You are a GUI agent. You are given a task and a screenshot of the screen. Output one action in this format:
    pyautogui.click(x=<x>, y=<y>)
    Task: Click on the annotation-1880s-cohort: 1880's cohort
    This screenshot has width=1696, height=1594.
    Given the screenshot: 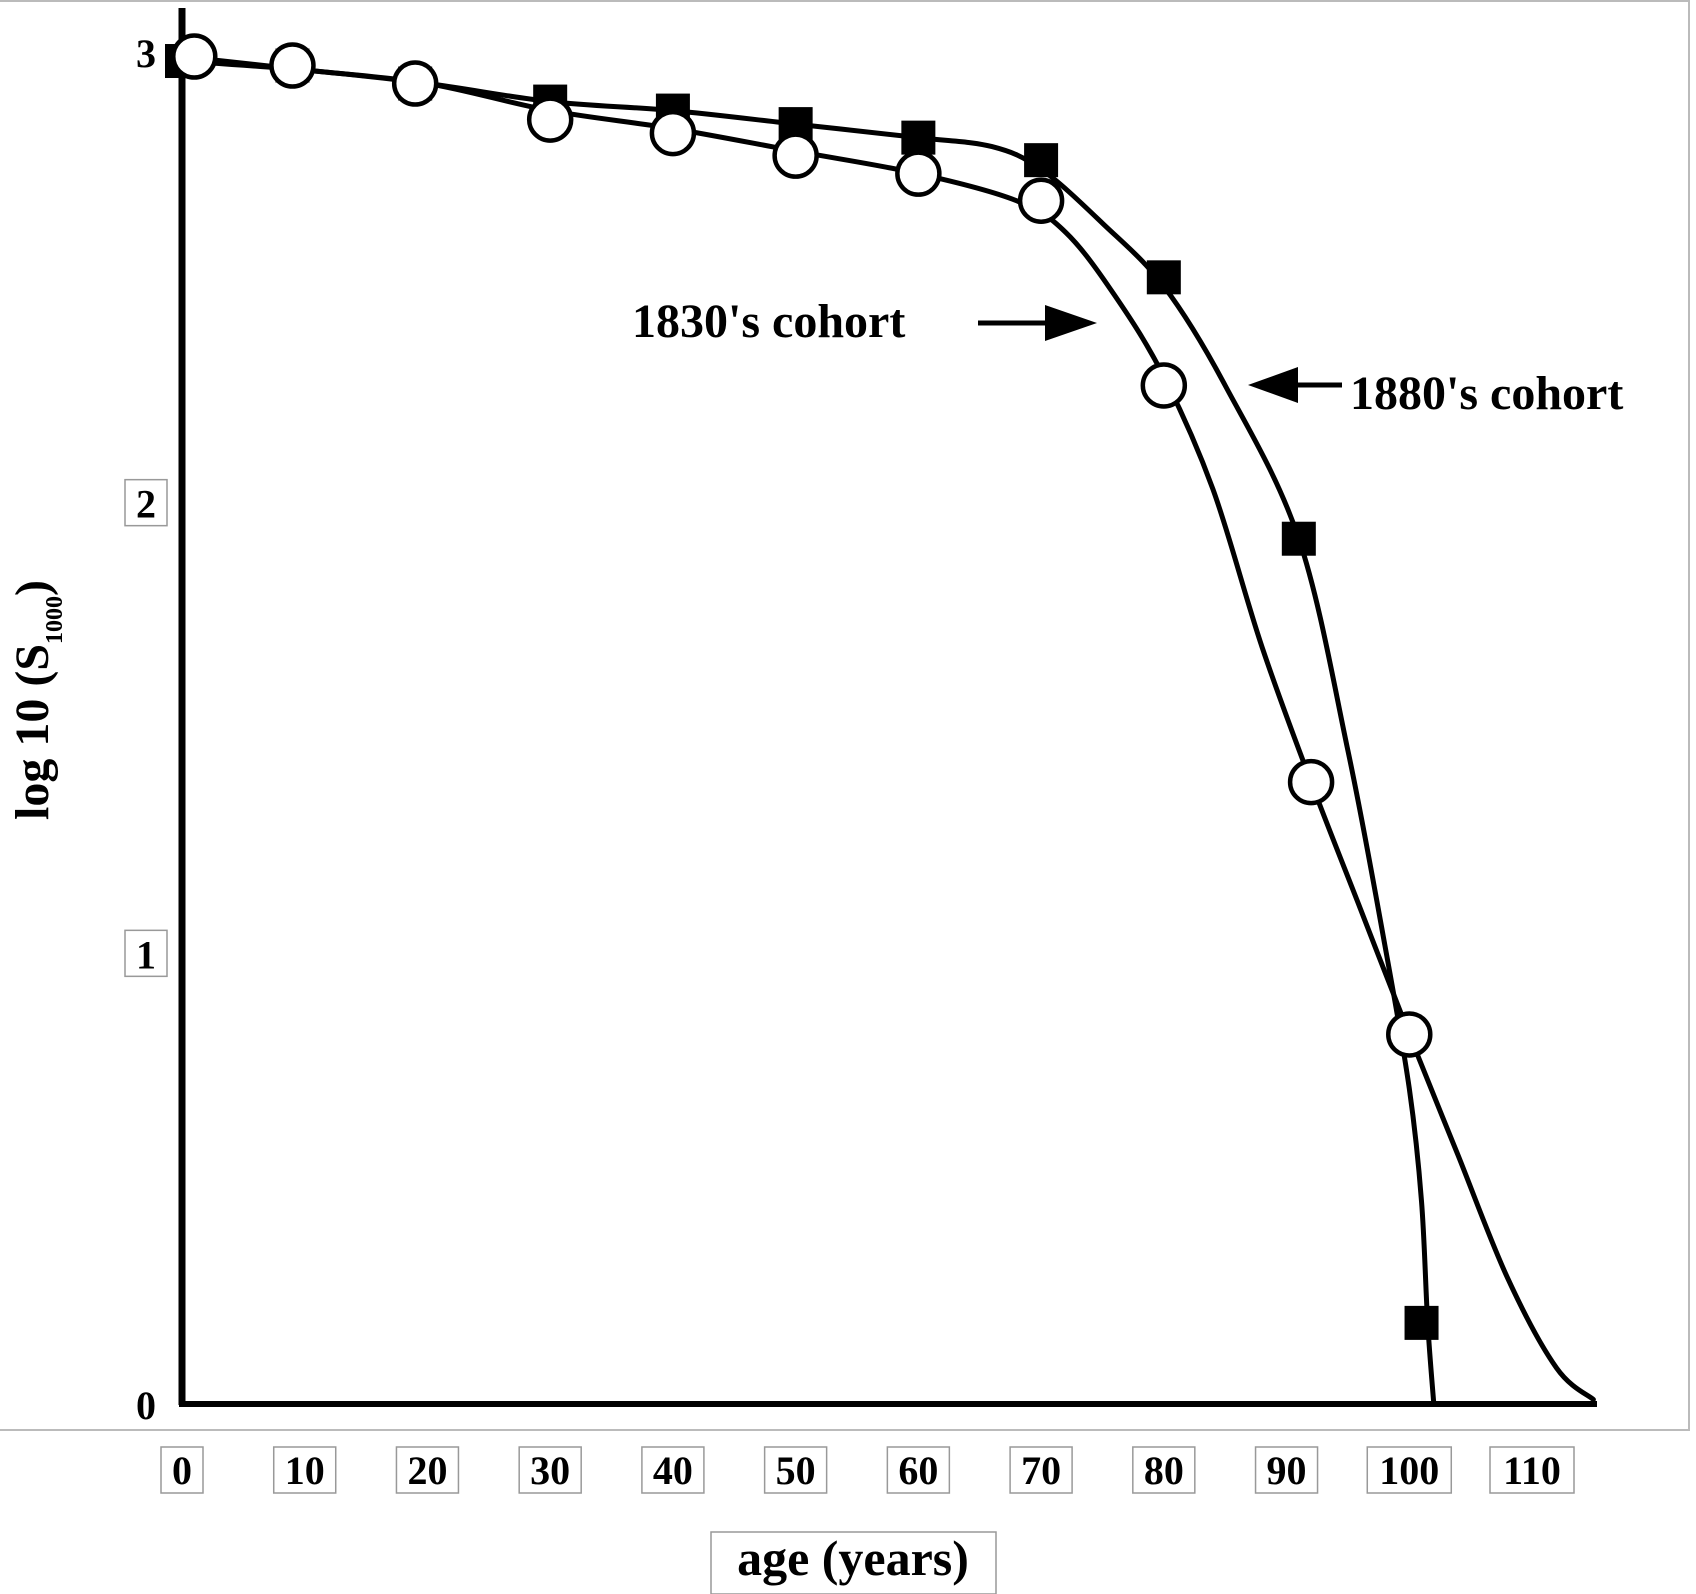 What is the action you would take?
    pyautogui.click(x=1486, y=393)
    